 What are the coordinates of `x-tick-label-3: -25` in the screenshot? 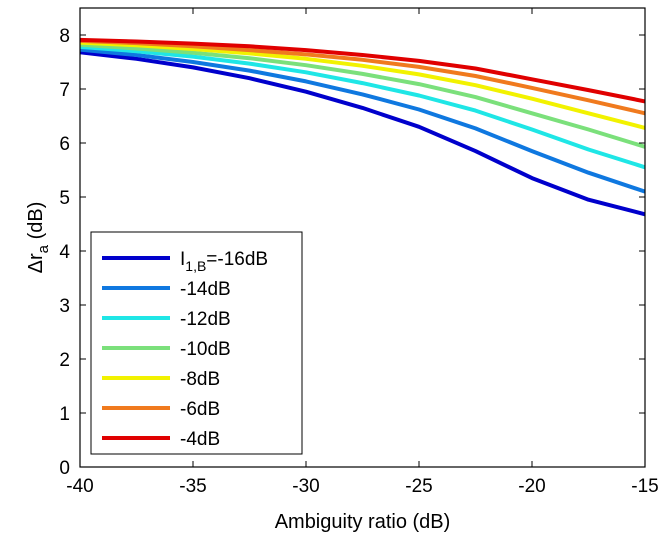 It's located at (418, 486).